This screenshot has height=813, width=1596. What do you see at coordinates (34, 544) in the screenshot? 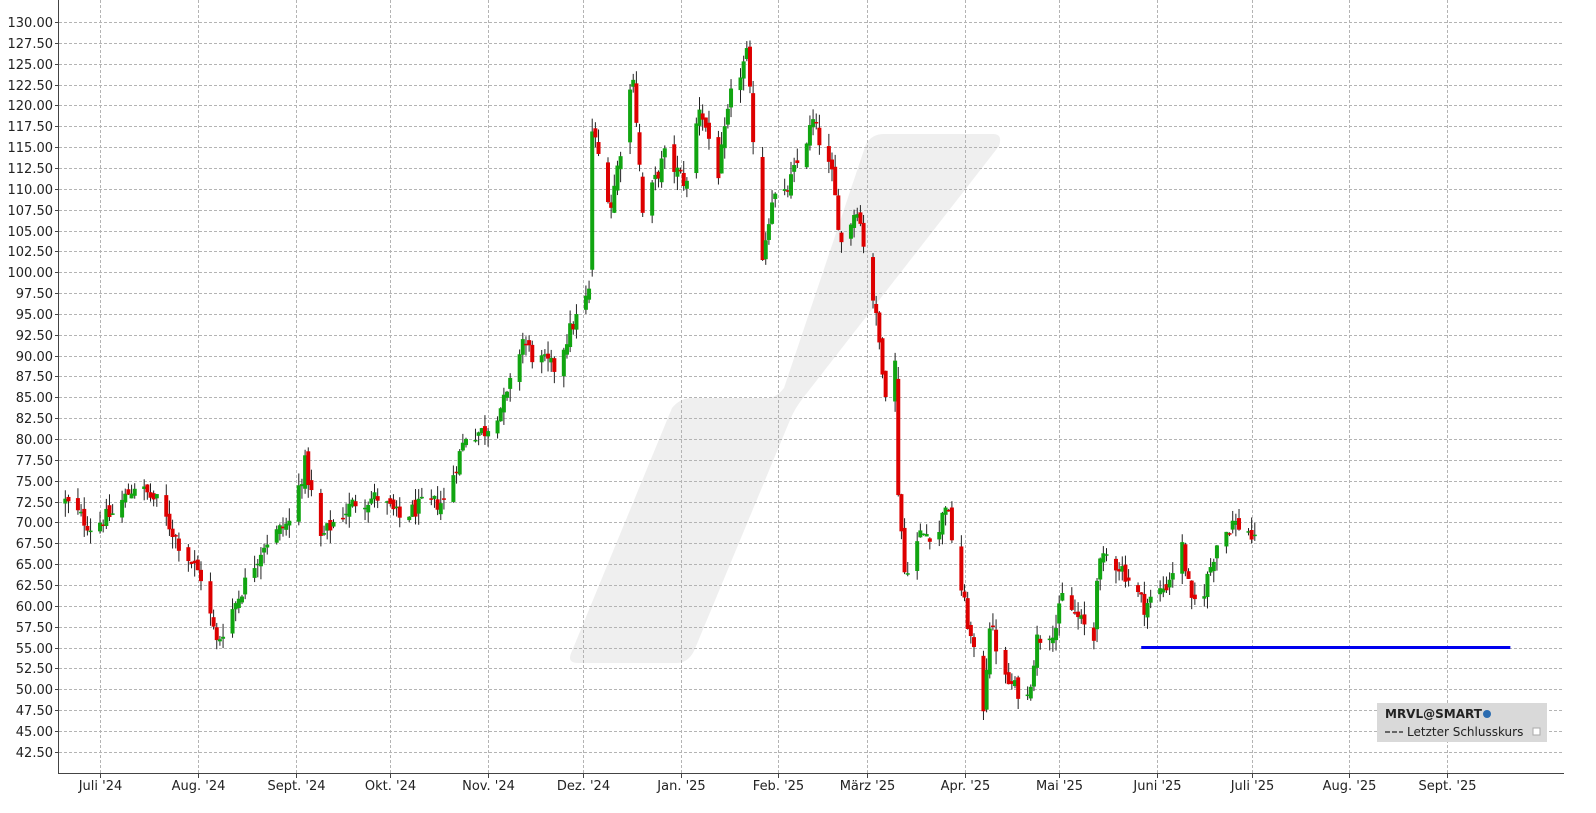
I see `y-tick-label: 67.50` at bounding box center [34, 544].